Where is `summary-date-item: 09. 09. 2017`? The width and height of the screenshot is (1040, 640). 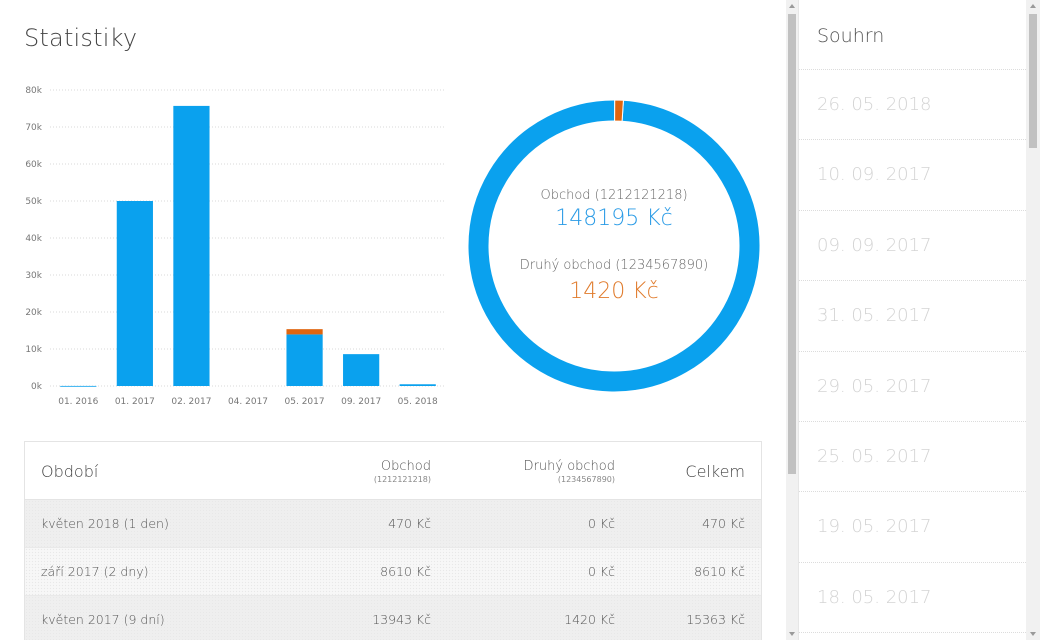
summary-date-item: 09. 09. 2017 is located at coordinates (912, 246).